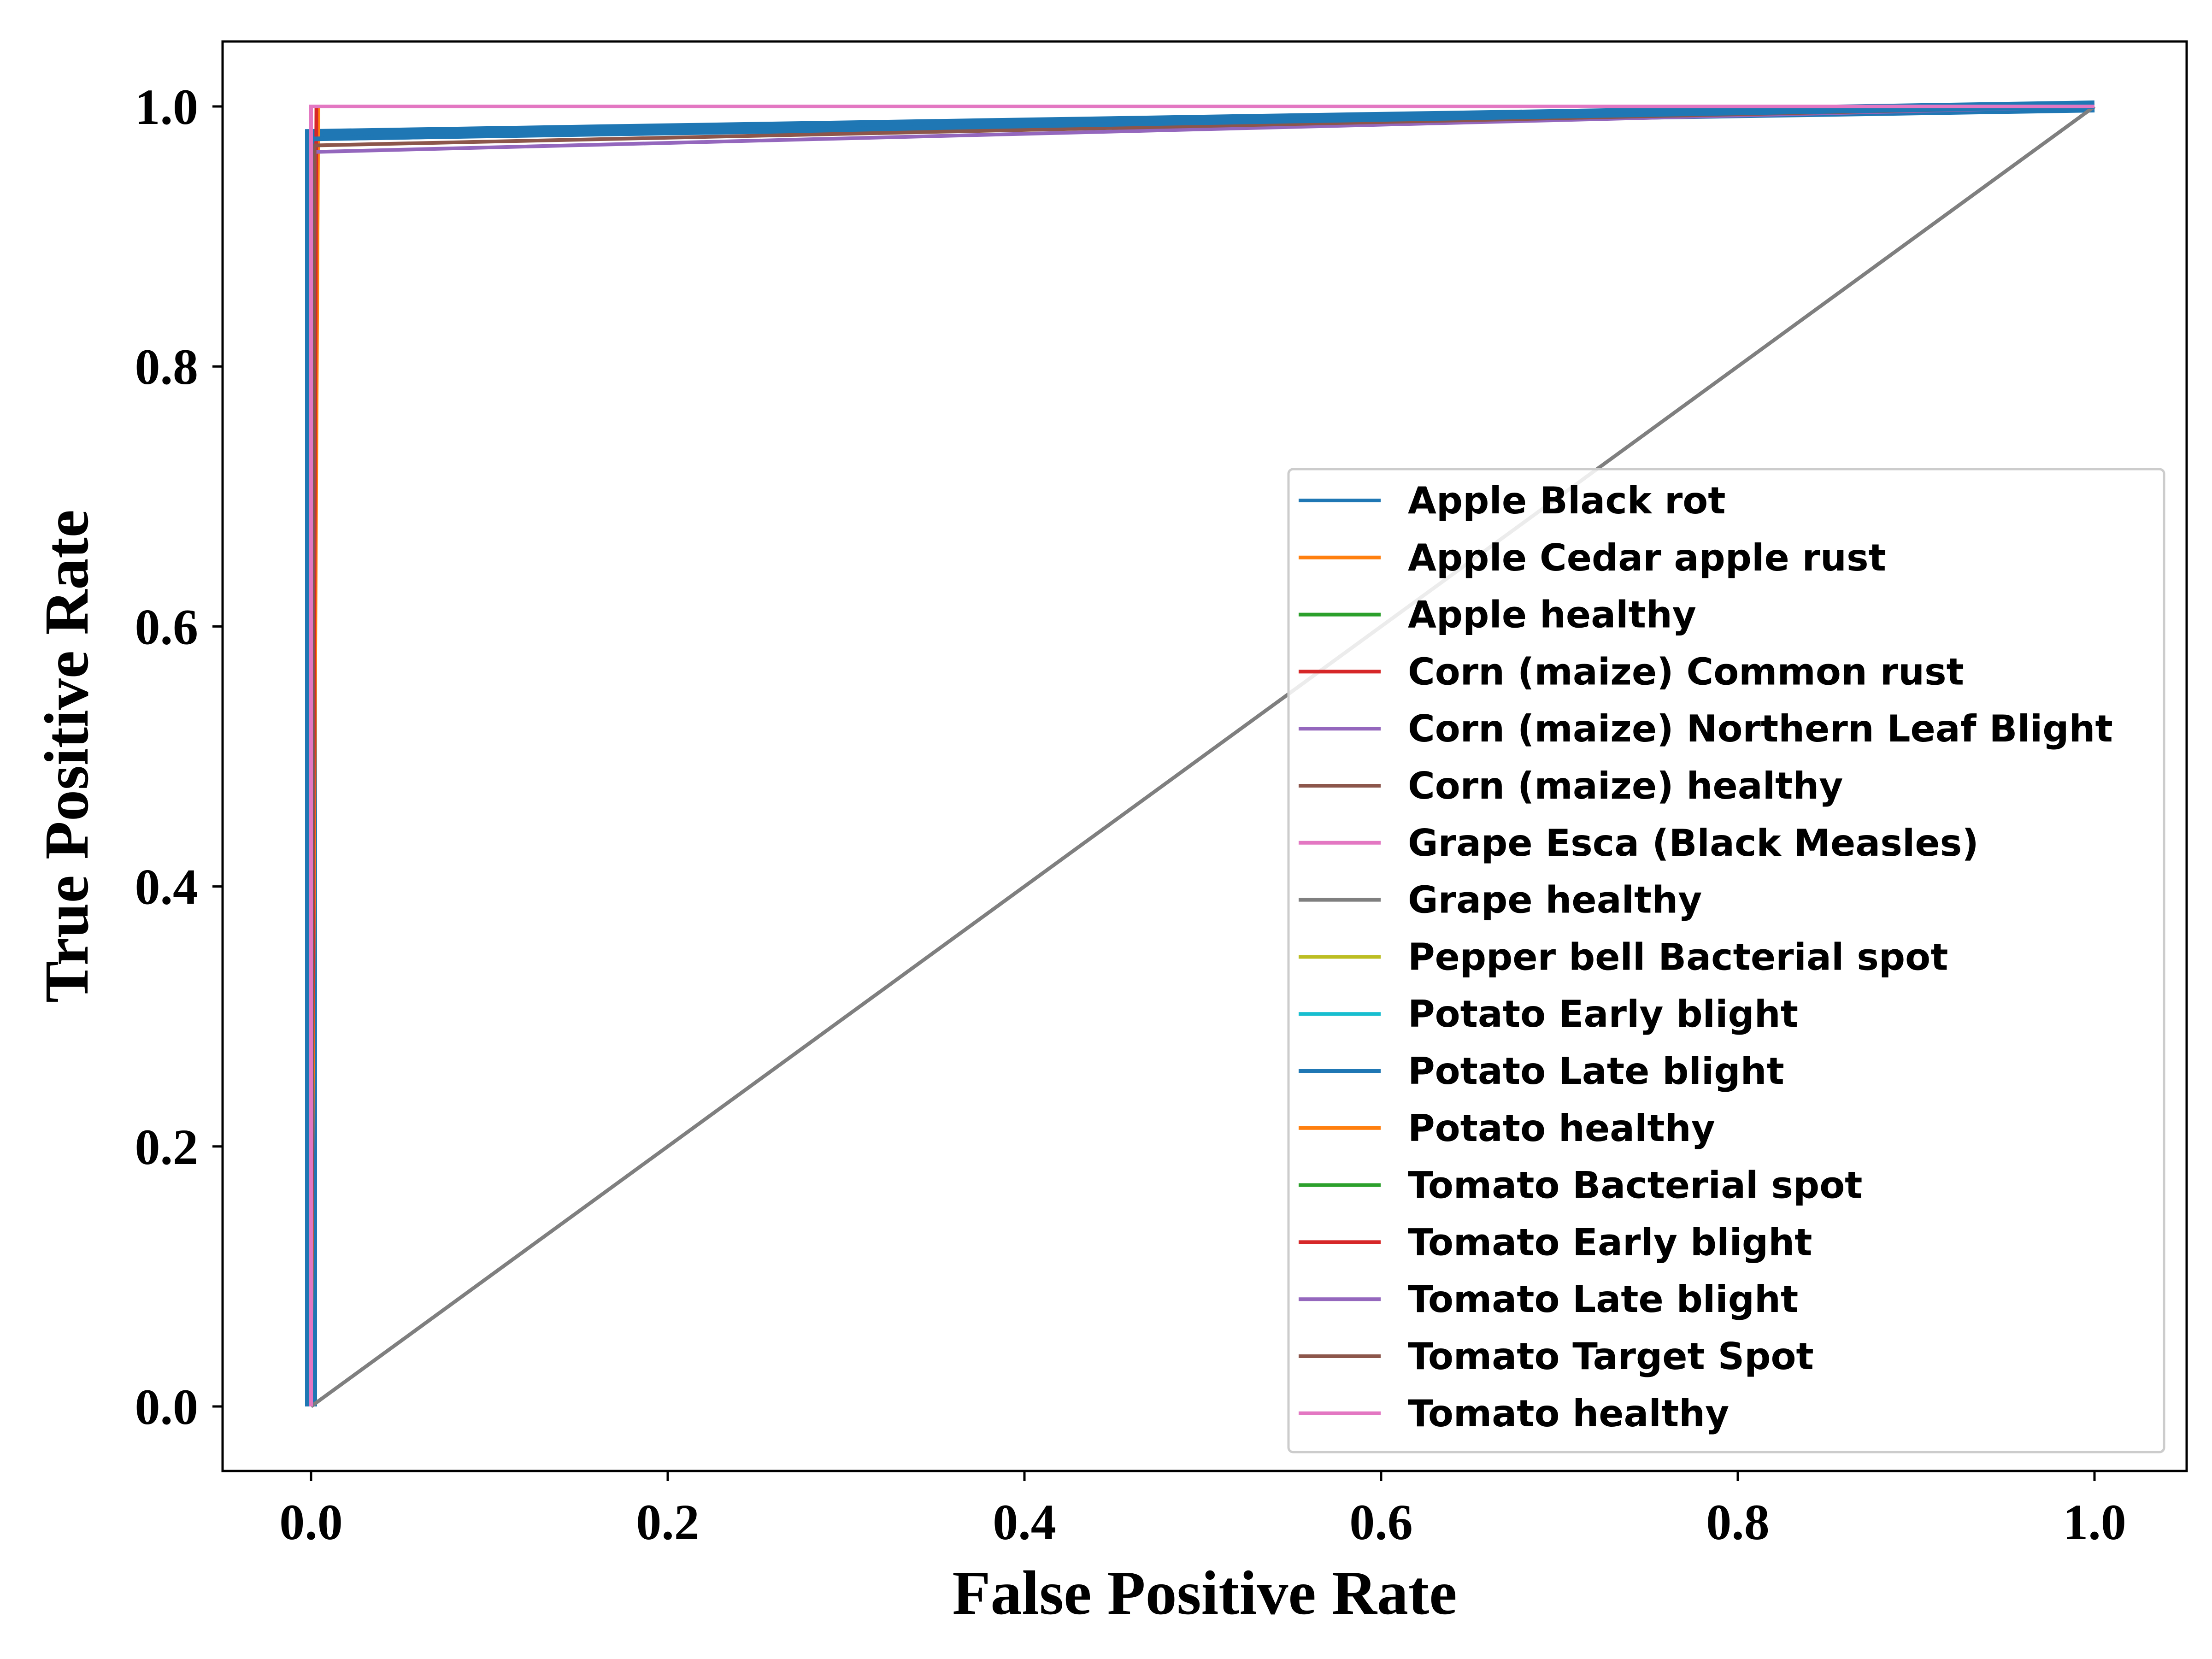  What do you see at coordinates (2094, 1522) in the screenshot?
I see `x-tick-label-5: 1.0` at bounding box center [2094, 1522].